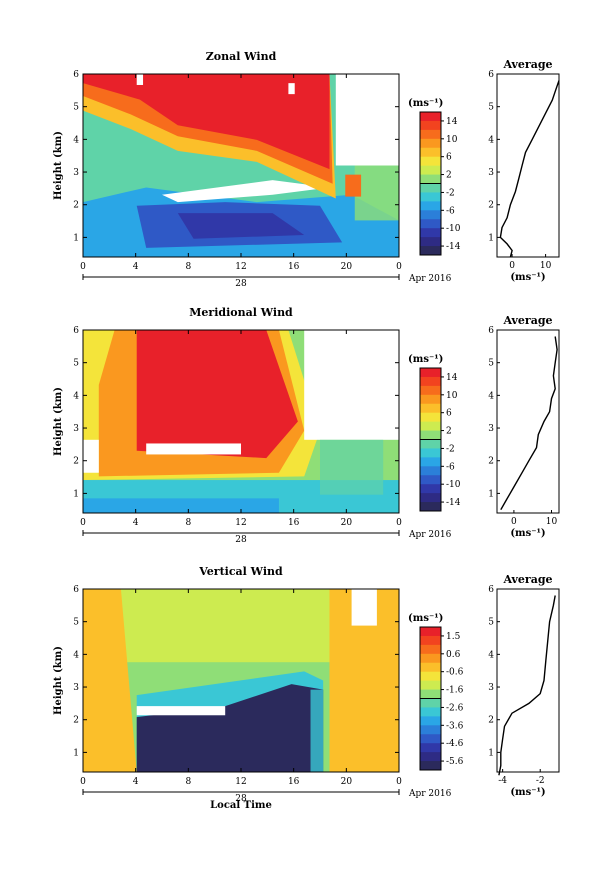 The width and height of the screenshot is (610, 873). What do you see at coordinates (241, 312) in the screenshot?
I see `panel-title: Meridional Wind` at bounding box center [241, 312].